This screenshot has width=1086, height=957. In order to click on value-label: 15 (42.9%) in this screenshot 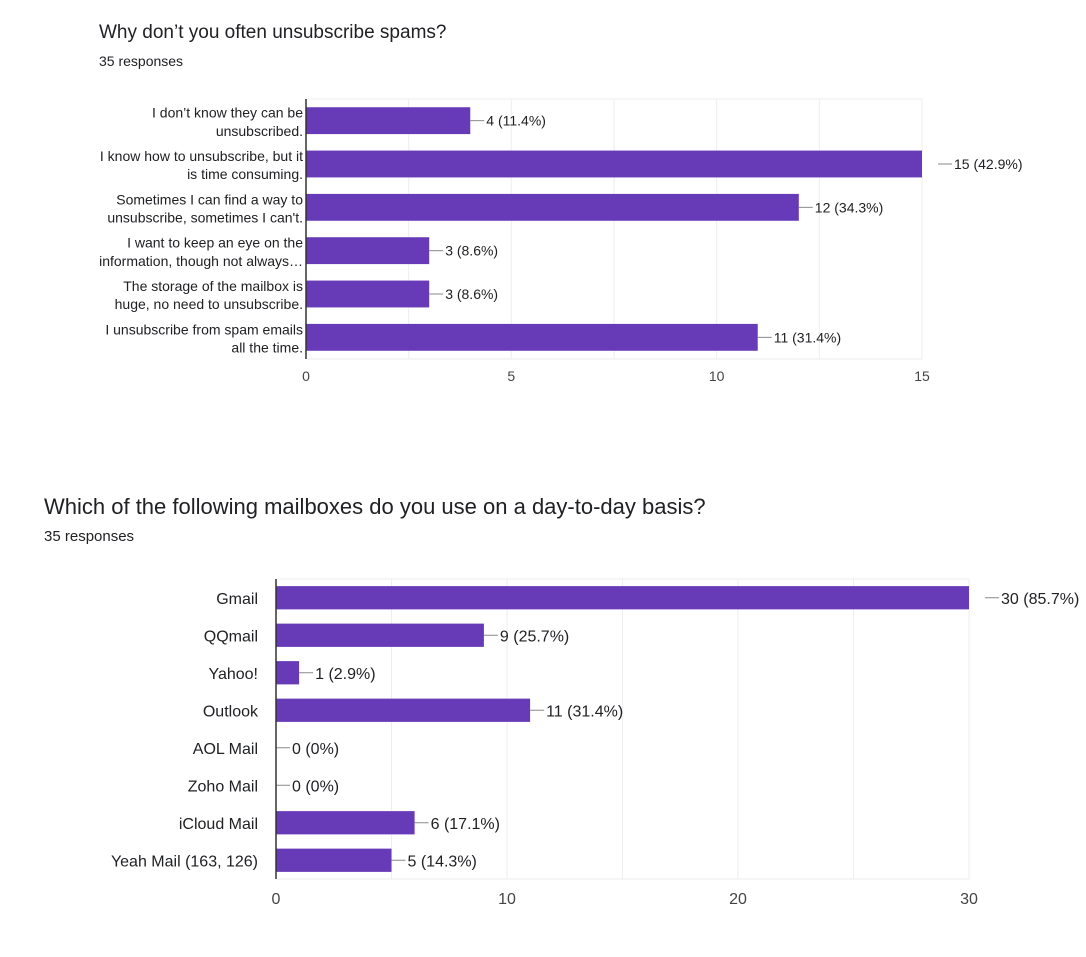, I will do `click(988, 164)`.